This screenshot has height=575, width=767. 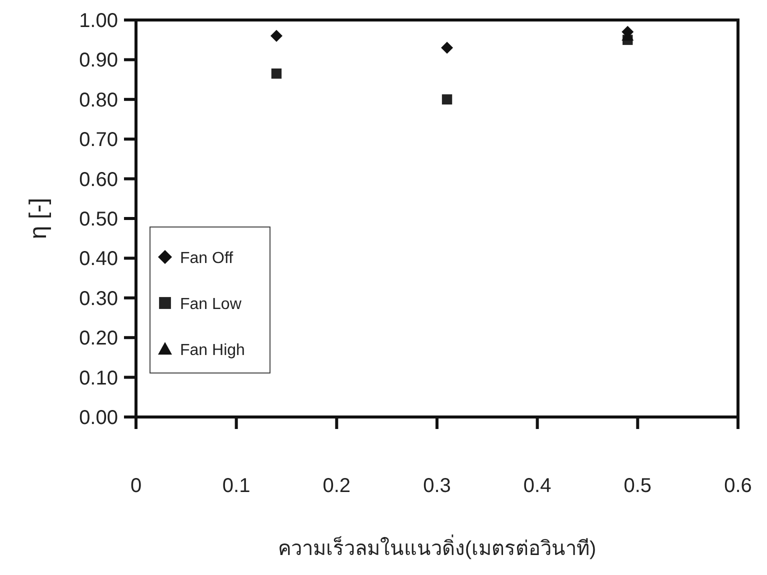 What do you see at coordinates (212, 350) in the screenshot?
I see `legend-label: Fan High` at bounding box center [212, 350].